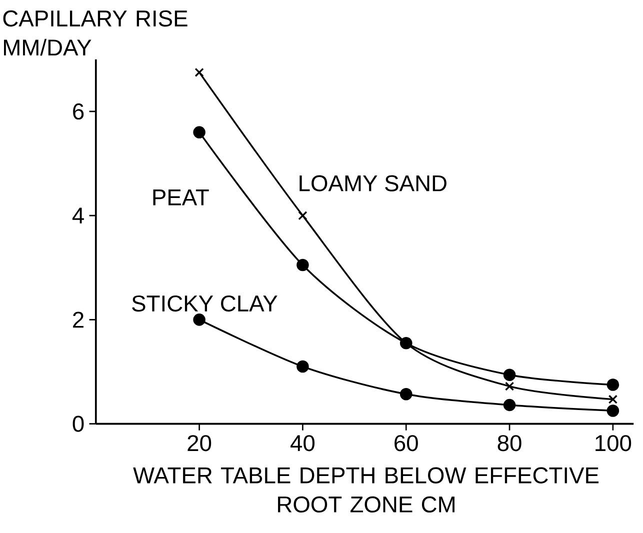 The width and height of the screenshot is (643, 533). Describe the element at coordinates (181, 198) in the screenshot. I see `series-label: PEAT` at that location.